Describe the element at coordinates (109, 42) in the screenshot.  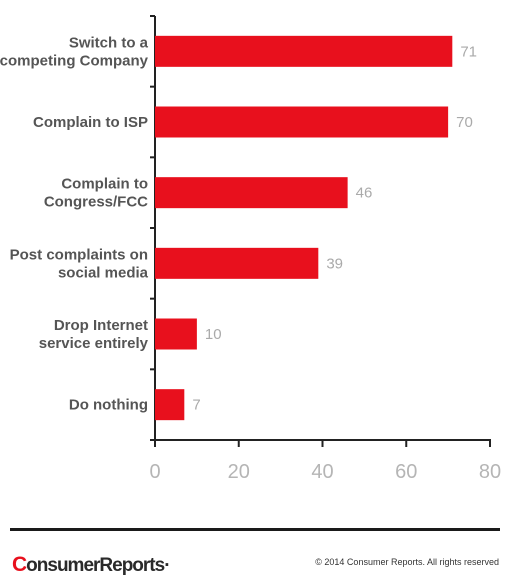
I see `category-label: Switch to a` at that location.